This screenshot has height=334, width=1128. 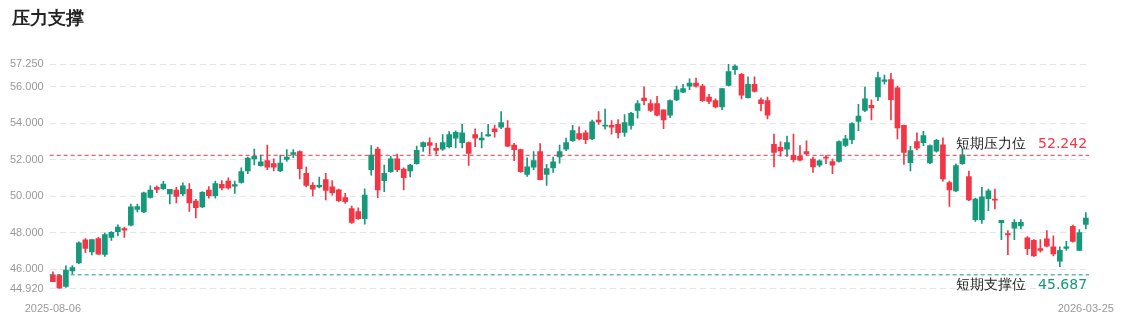 What do you see at coordinates (26, 268) in the screenshot?
I see `y-tick-label: 46.000` at bounding box center [26, 268].